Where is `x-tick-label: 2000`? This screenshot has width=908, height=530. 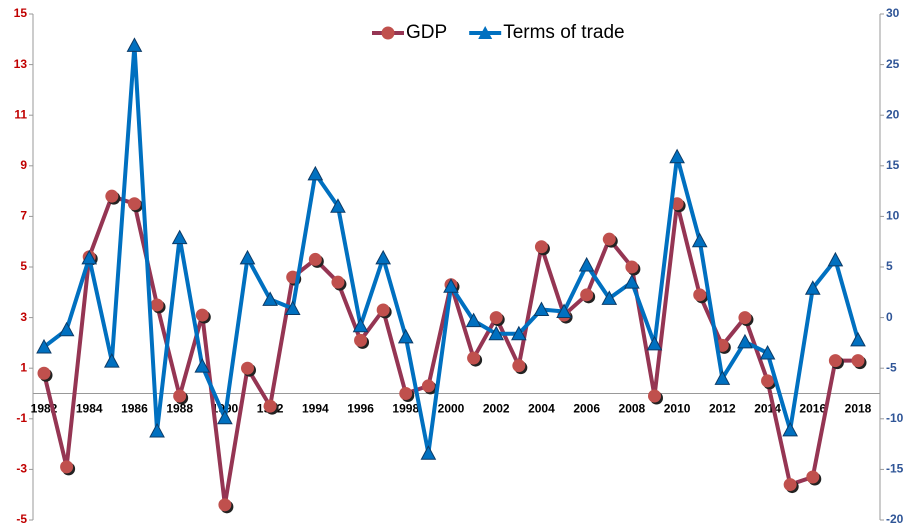 x-tick-label: 2000 is located at coordinates (451, 409).